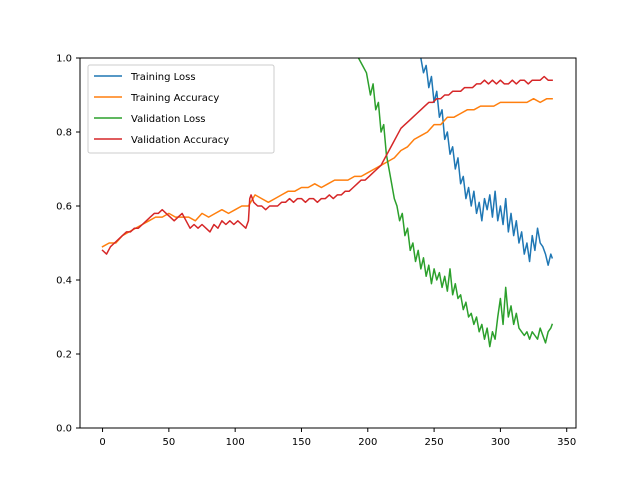 Image resolution: width=640 pixels, height=484 pixels. I want to click on x-tick-label: 150, so click(301, 442).